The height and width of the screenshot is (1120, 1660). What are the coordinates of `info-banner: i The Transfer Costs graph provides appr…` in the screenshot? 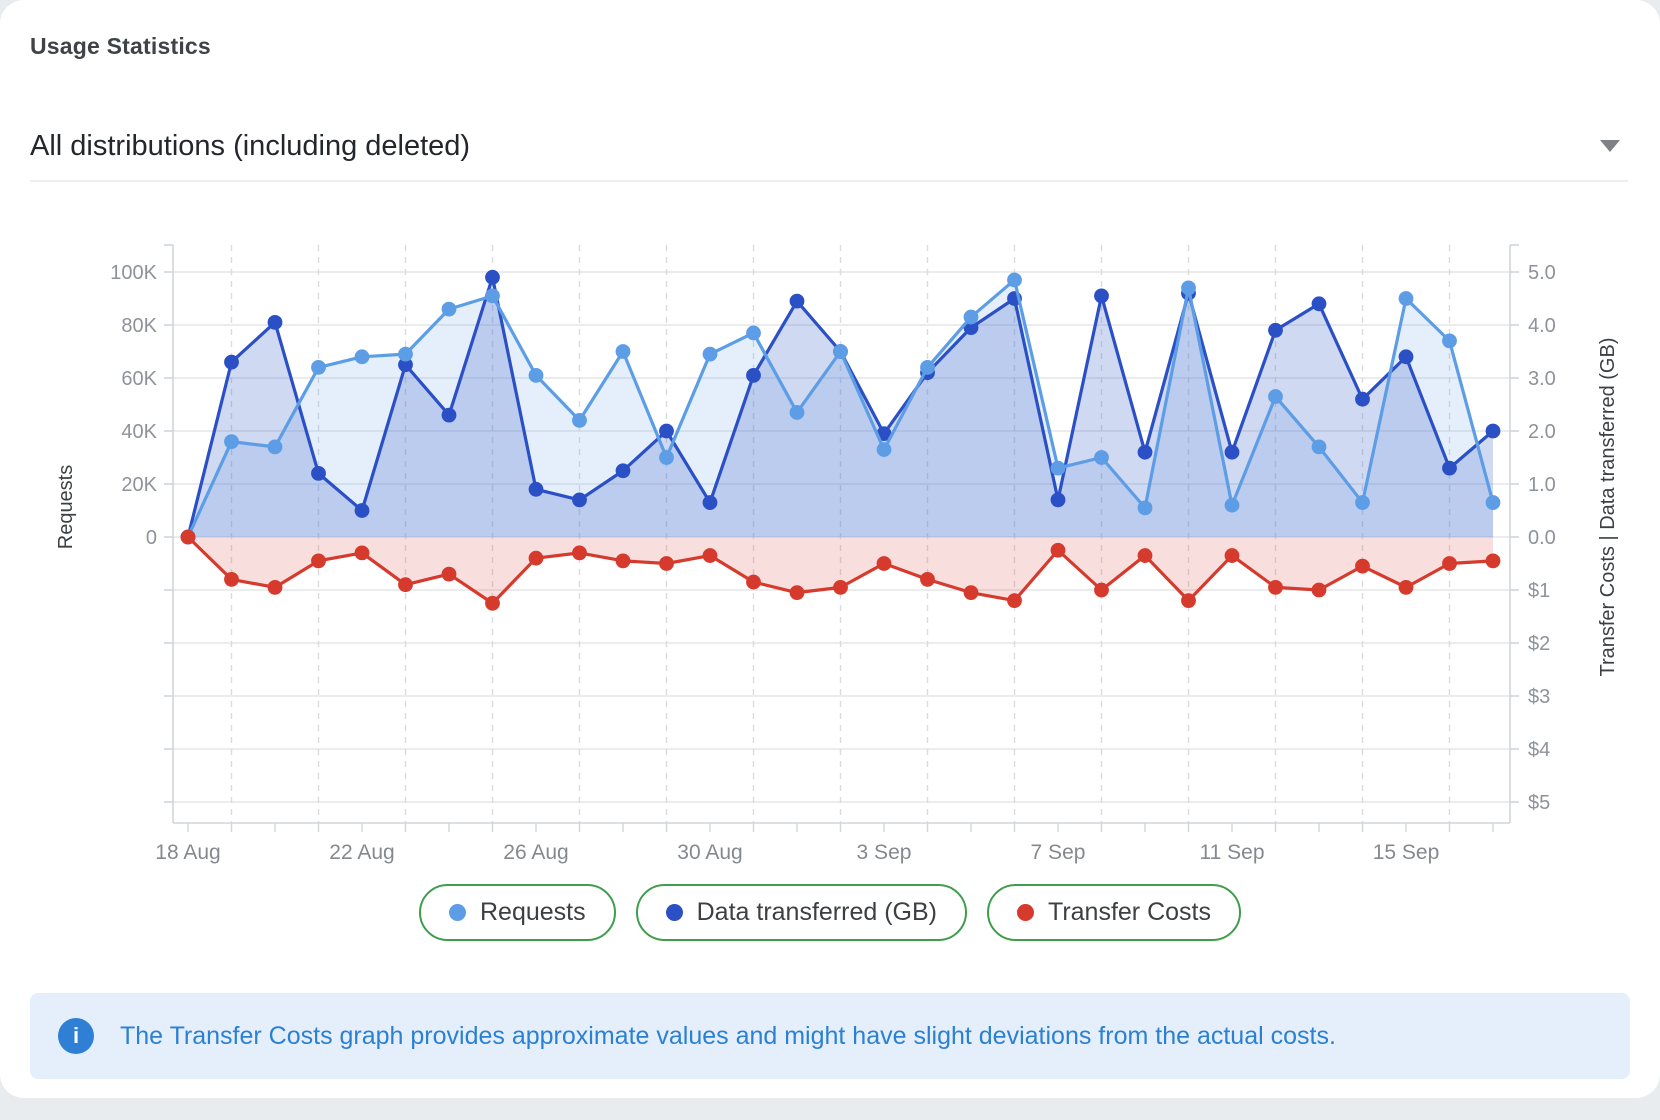 It's located at (830, 1036).